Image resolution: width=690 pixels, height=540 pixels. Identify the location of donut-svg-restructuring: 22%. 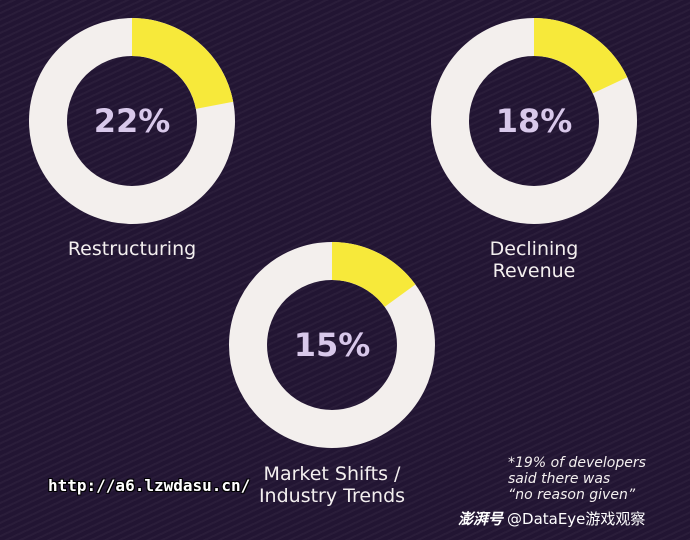
(132, 121).